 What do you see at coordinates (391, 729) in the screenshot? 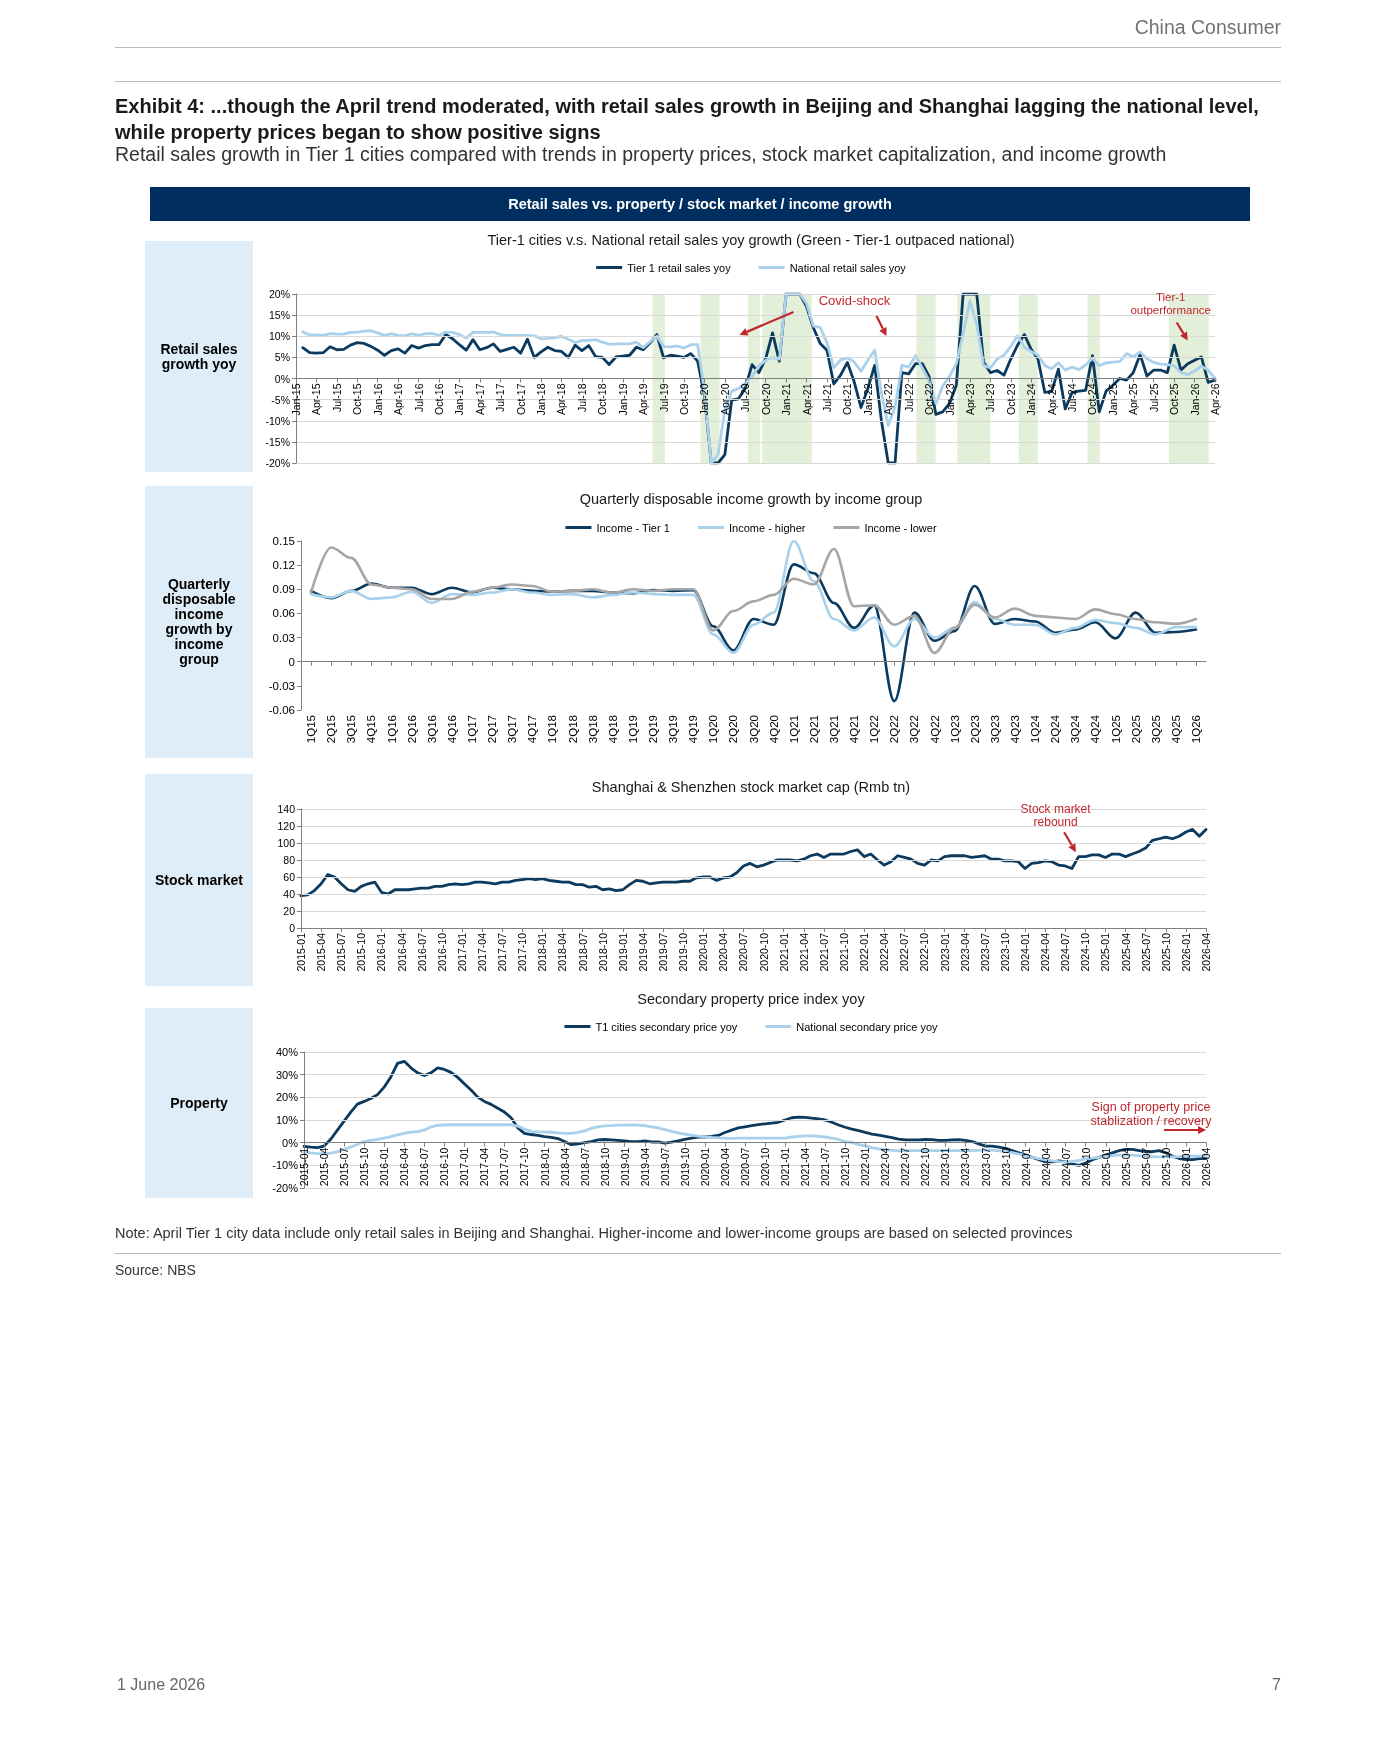
I see `x-tick-label: 1Q16` at bounding box center [391, 729].